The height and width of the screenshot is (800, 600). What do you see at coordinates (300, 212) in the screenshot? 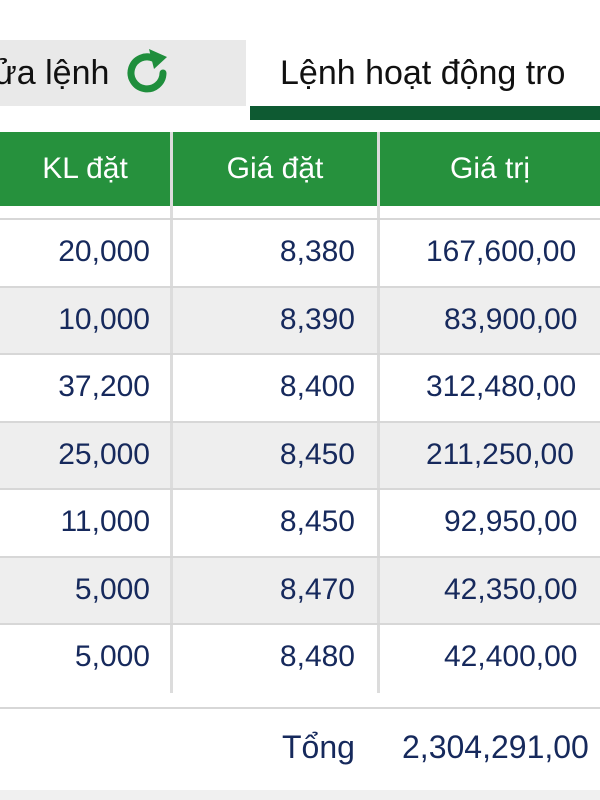
I see `header-spacer` at bounding box center [300, 212].